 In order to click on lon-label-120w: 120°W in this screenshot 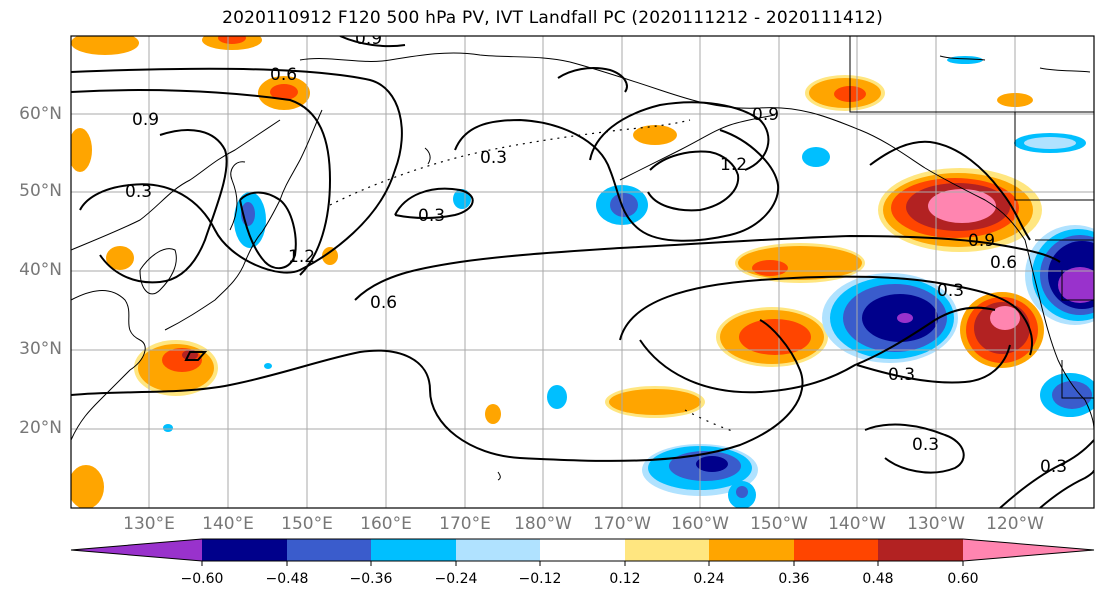, I will do `click(1015, 524)`.